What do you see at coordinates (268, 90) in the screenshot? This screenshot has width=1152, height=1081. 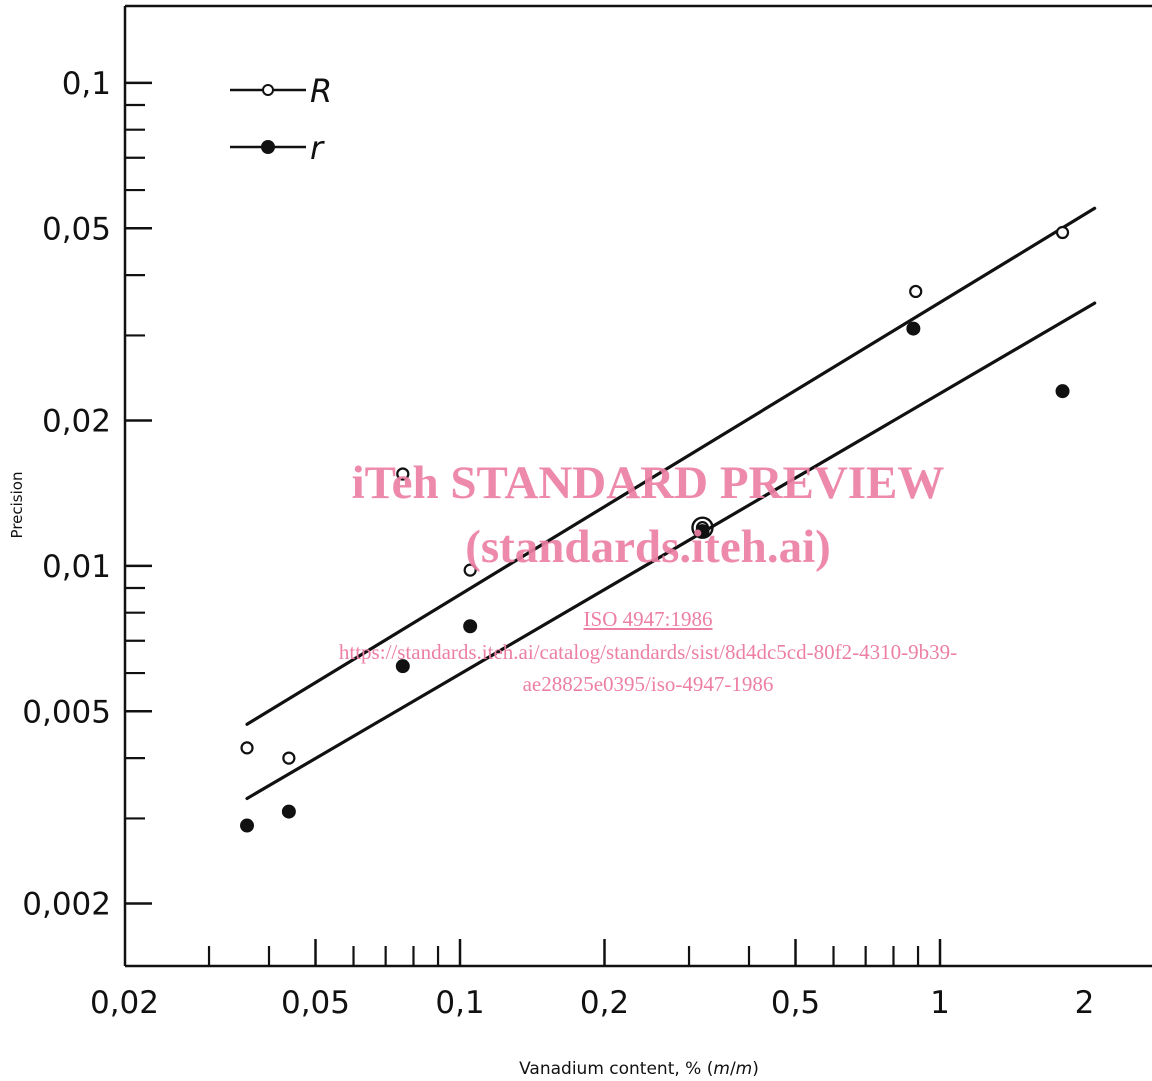 I see `legend-marker-R` at bounding box center [268, 90].